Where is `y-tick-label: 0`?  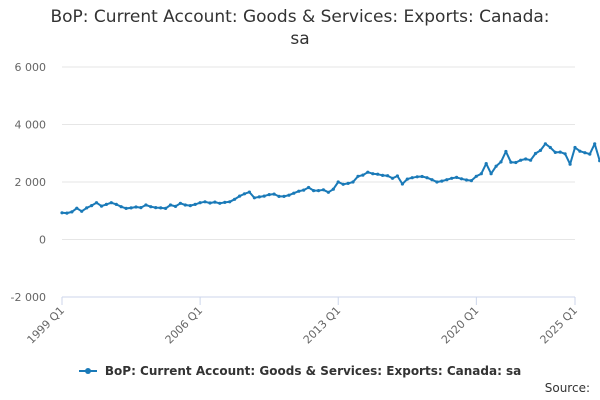
y-tick-label: 0 is located at coordinates (42, 240).